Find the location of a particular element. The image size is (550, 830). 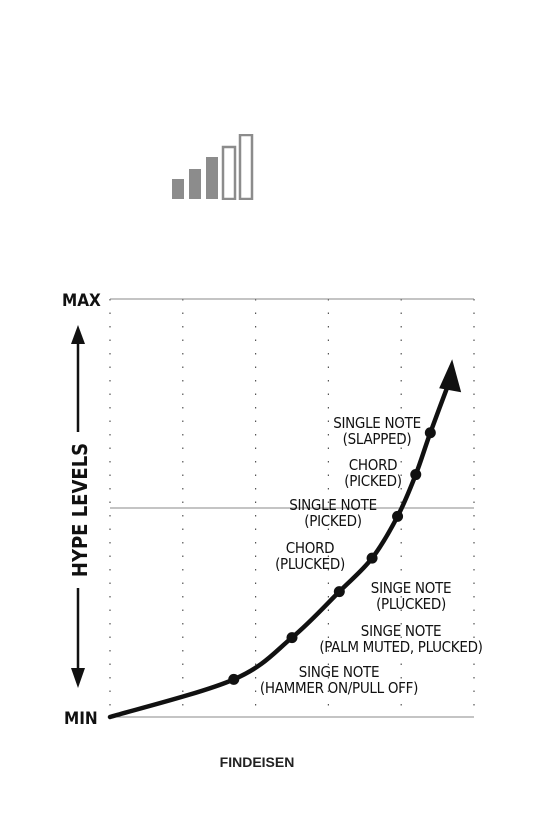

data-label-2-line-1: SINGE NOTE is located at coordinates (401, 631).